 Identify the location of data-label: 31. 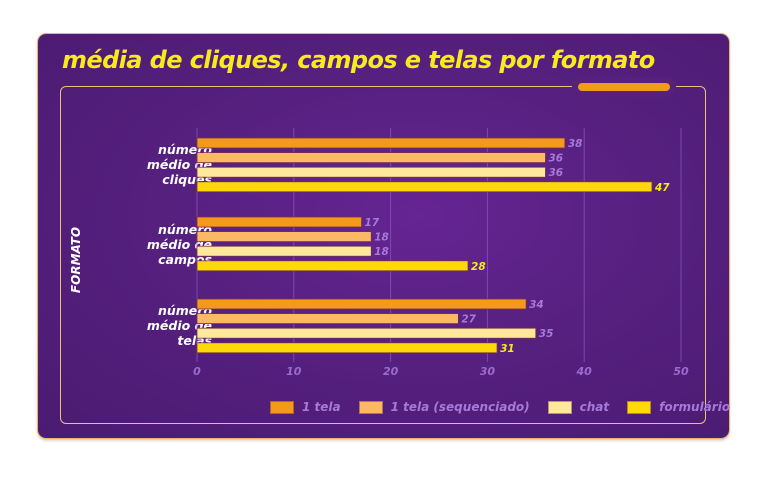
(507, 349).